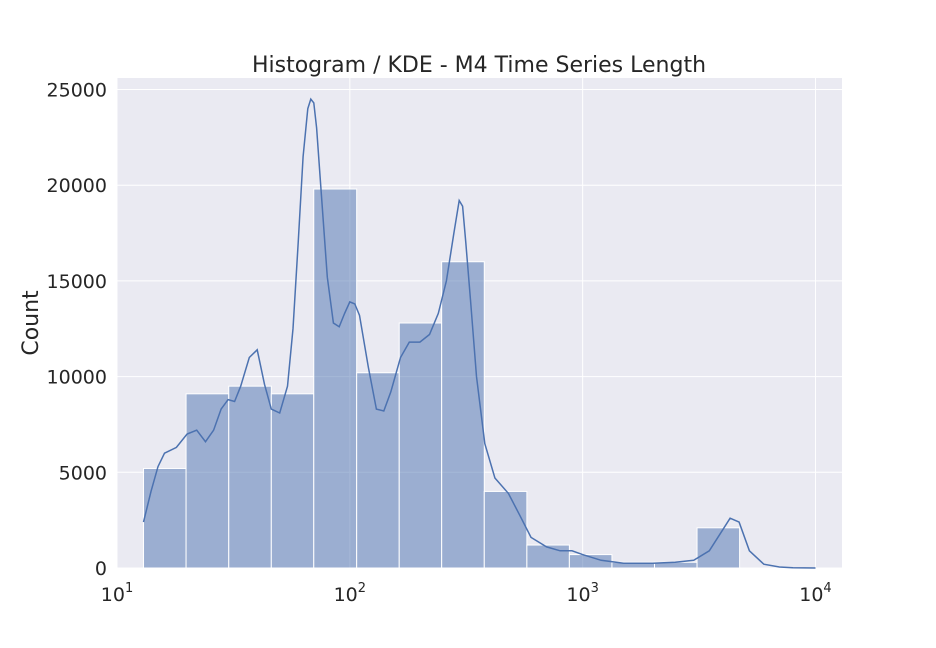 The width and height of the screenshot is (936, 648). Describe the element at coordinates (77, 378) in the screenshot. I see `y-tick-label: 10000` at that location.